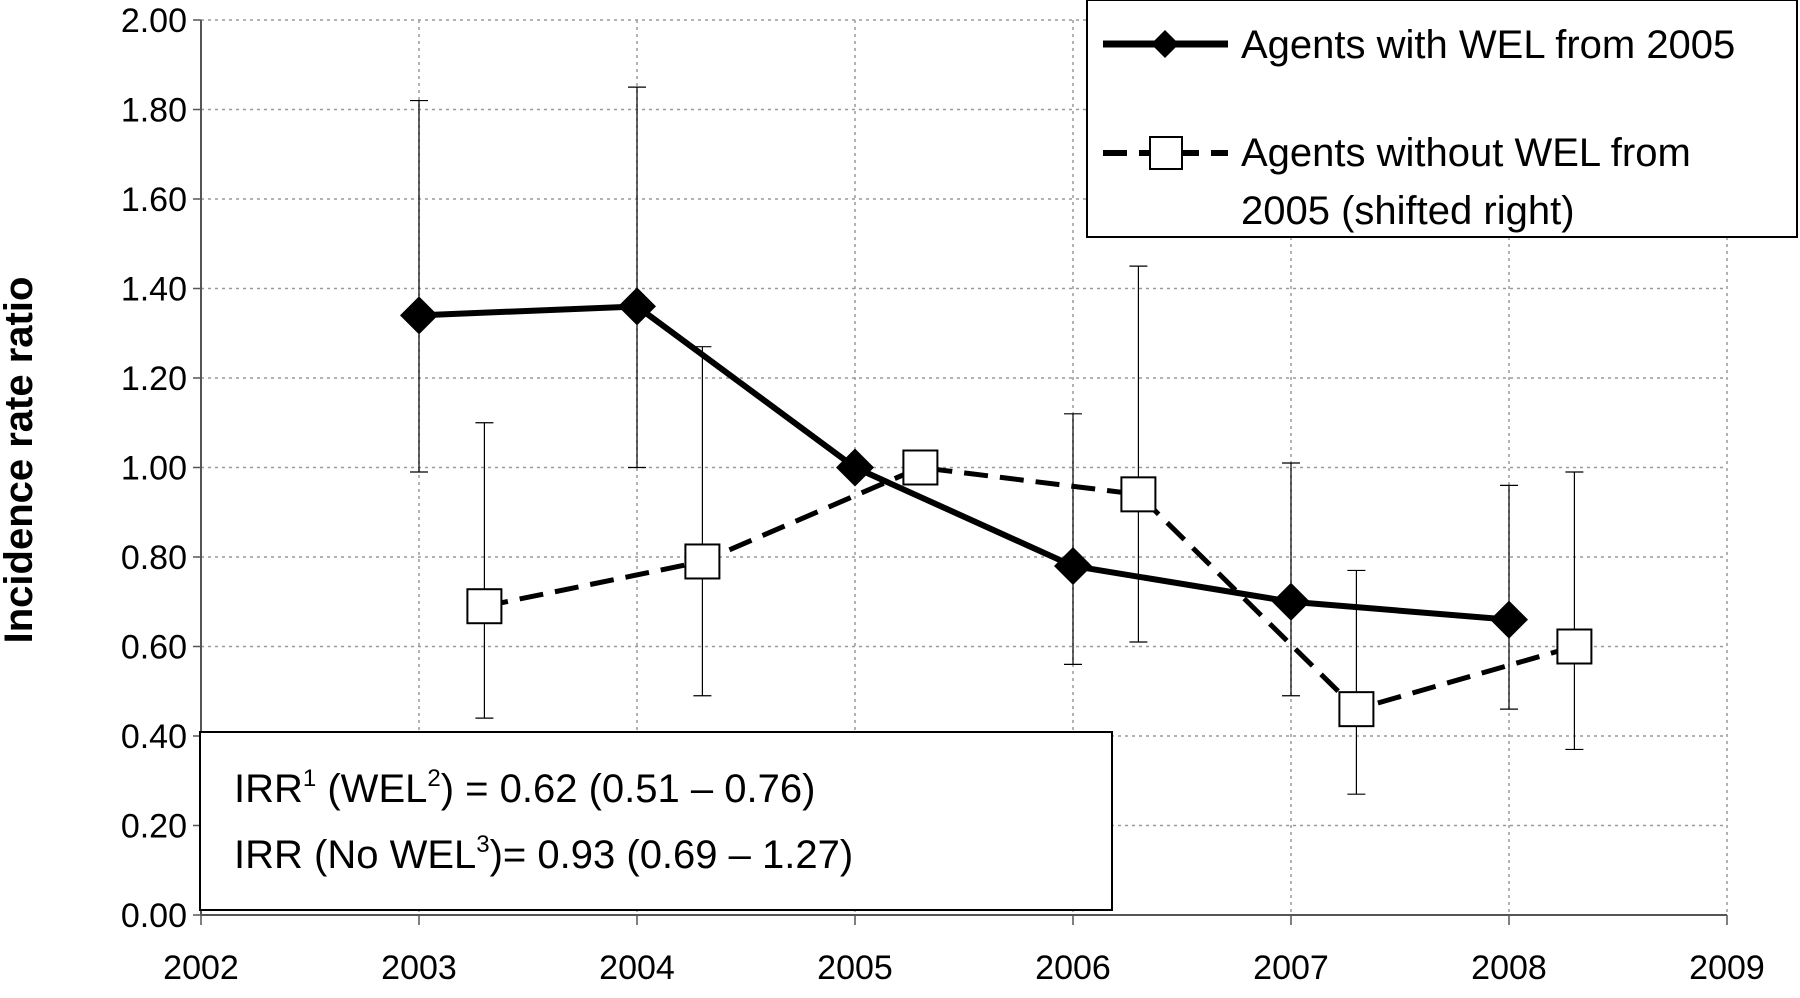  I want to click on y-tick-label: 0.20, so click(154, 827).